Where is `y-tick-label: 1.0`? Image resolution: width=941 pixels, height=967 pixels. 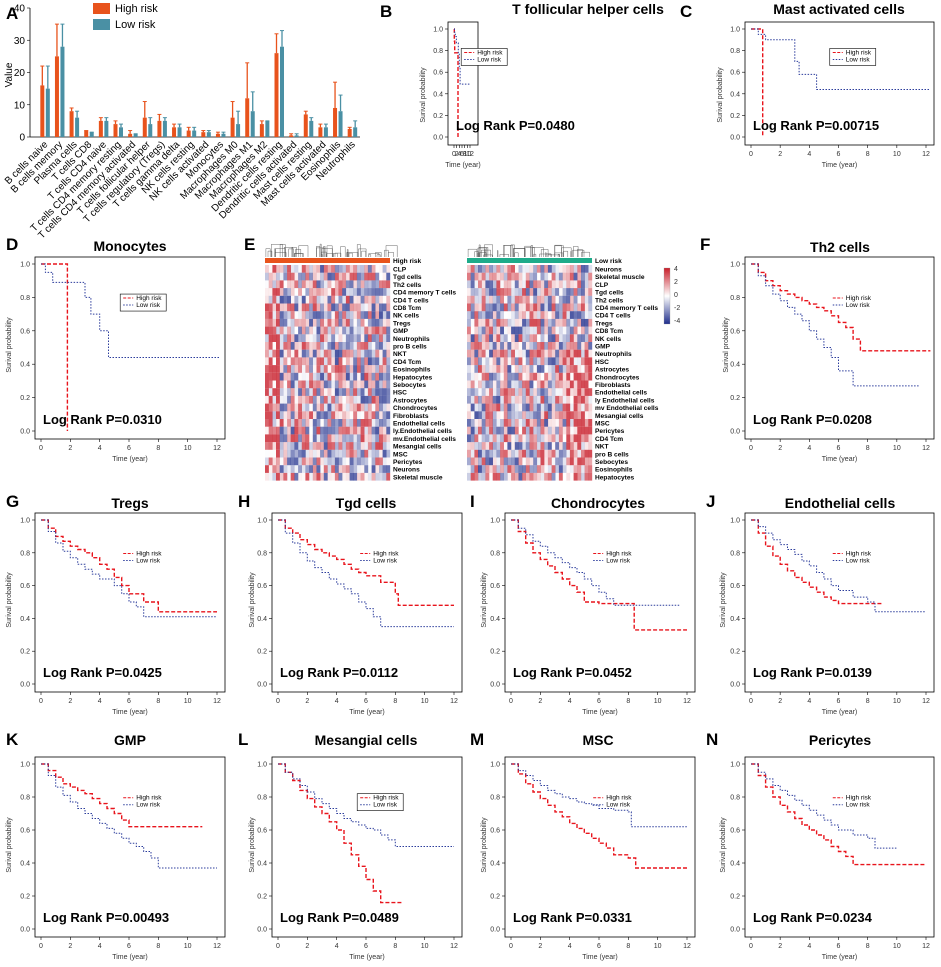 y-tick-label: 1.0 is located at coordinates (25, 521).